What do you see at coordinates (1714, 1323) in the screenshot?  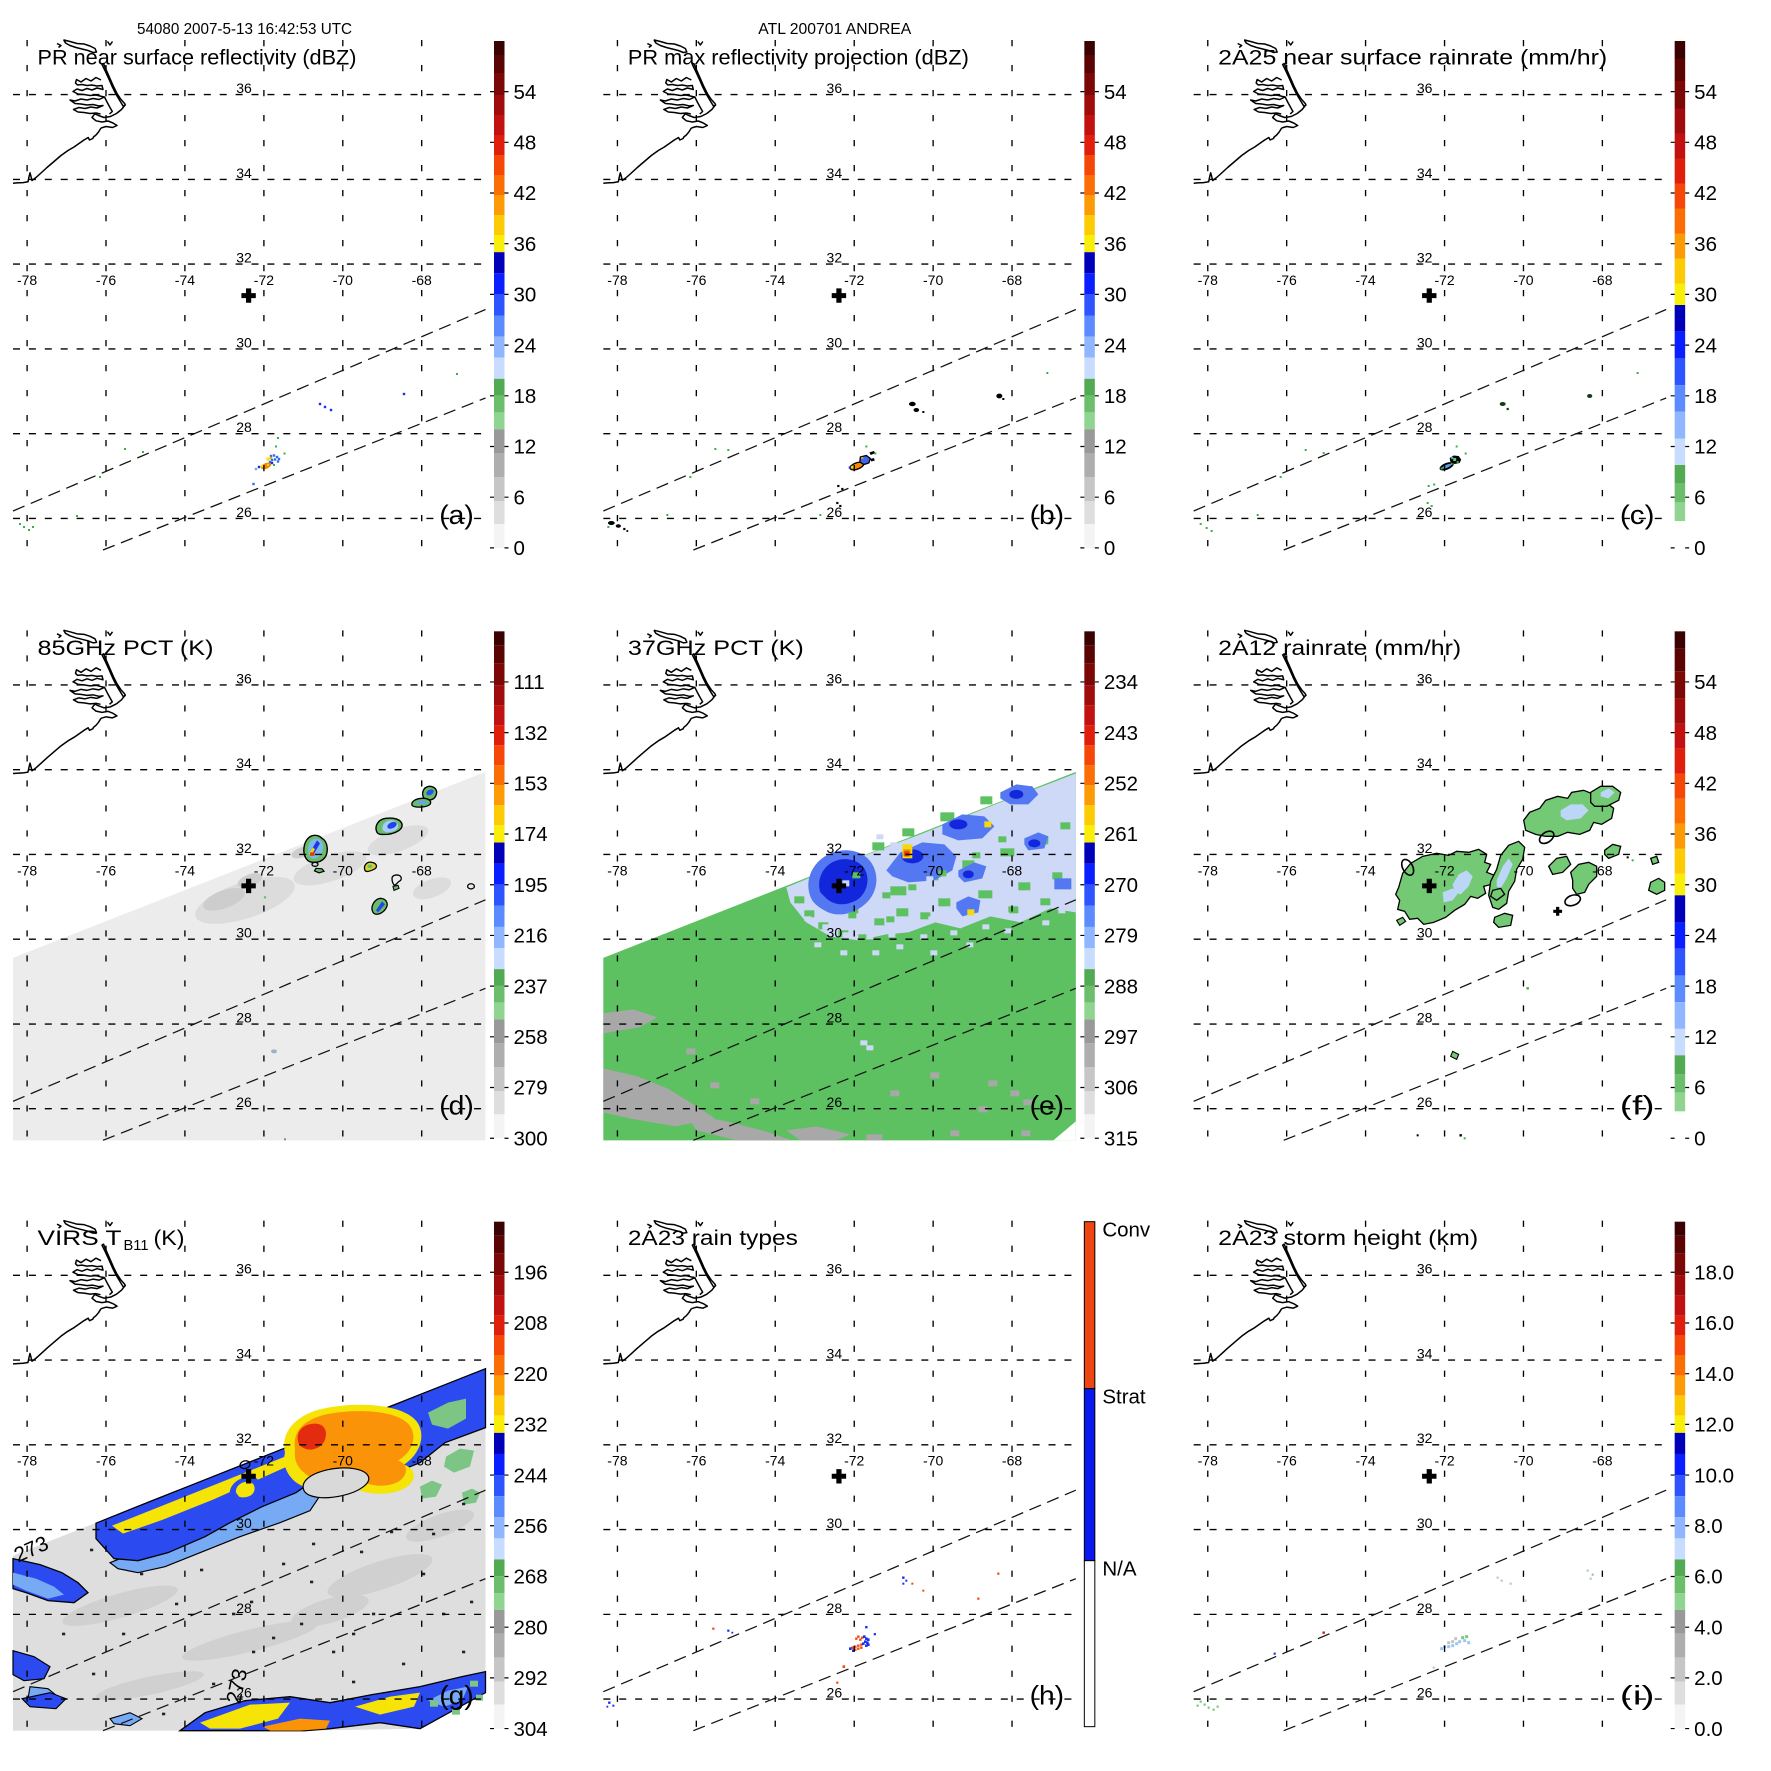 I see `svg-text: 16.0` at bounding box center [1714, 1323].